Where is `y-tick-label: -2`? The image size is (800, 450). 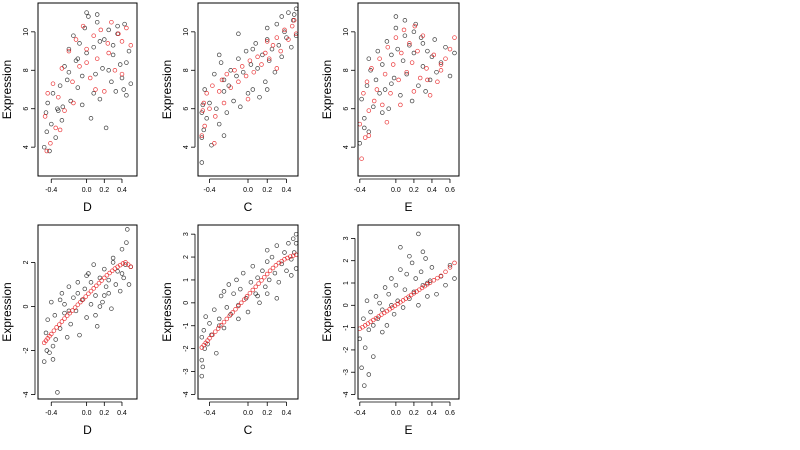
y-tick-label: -2 is located at coordinates (346, 350).